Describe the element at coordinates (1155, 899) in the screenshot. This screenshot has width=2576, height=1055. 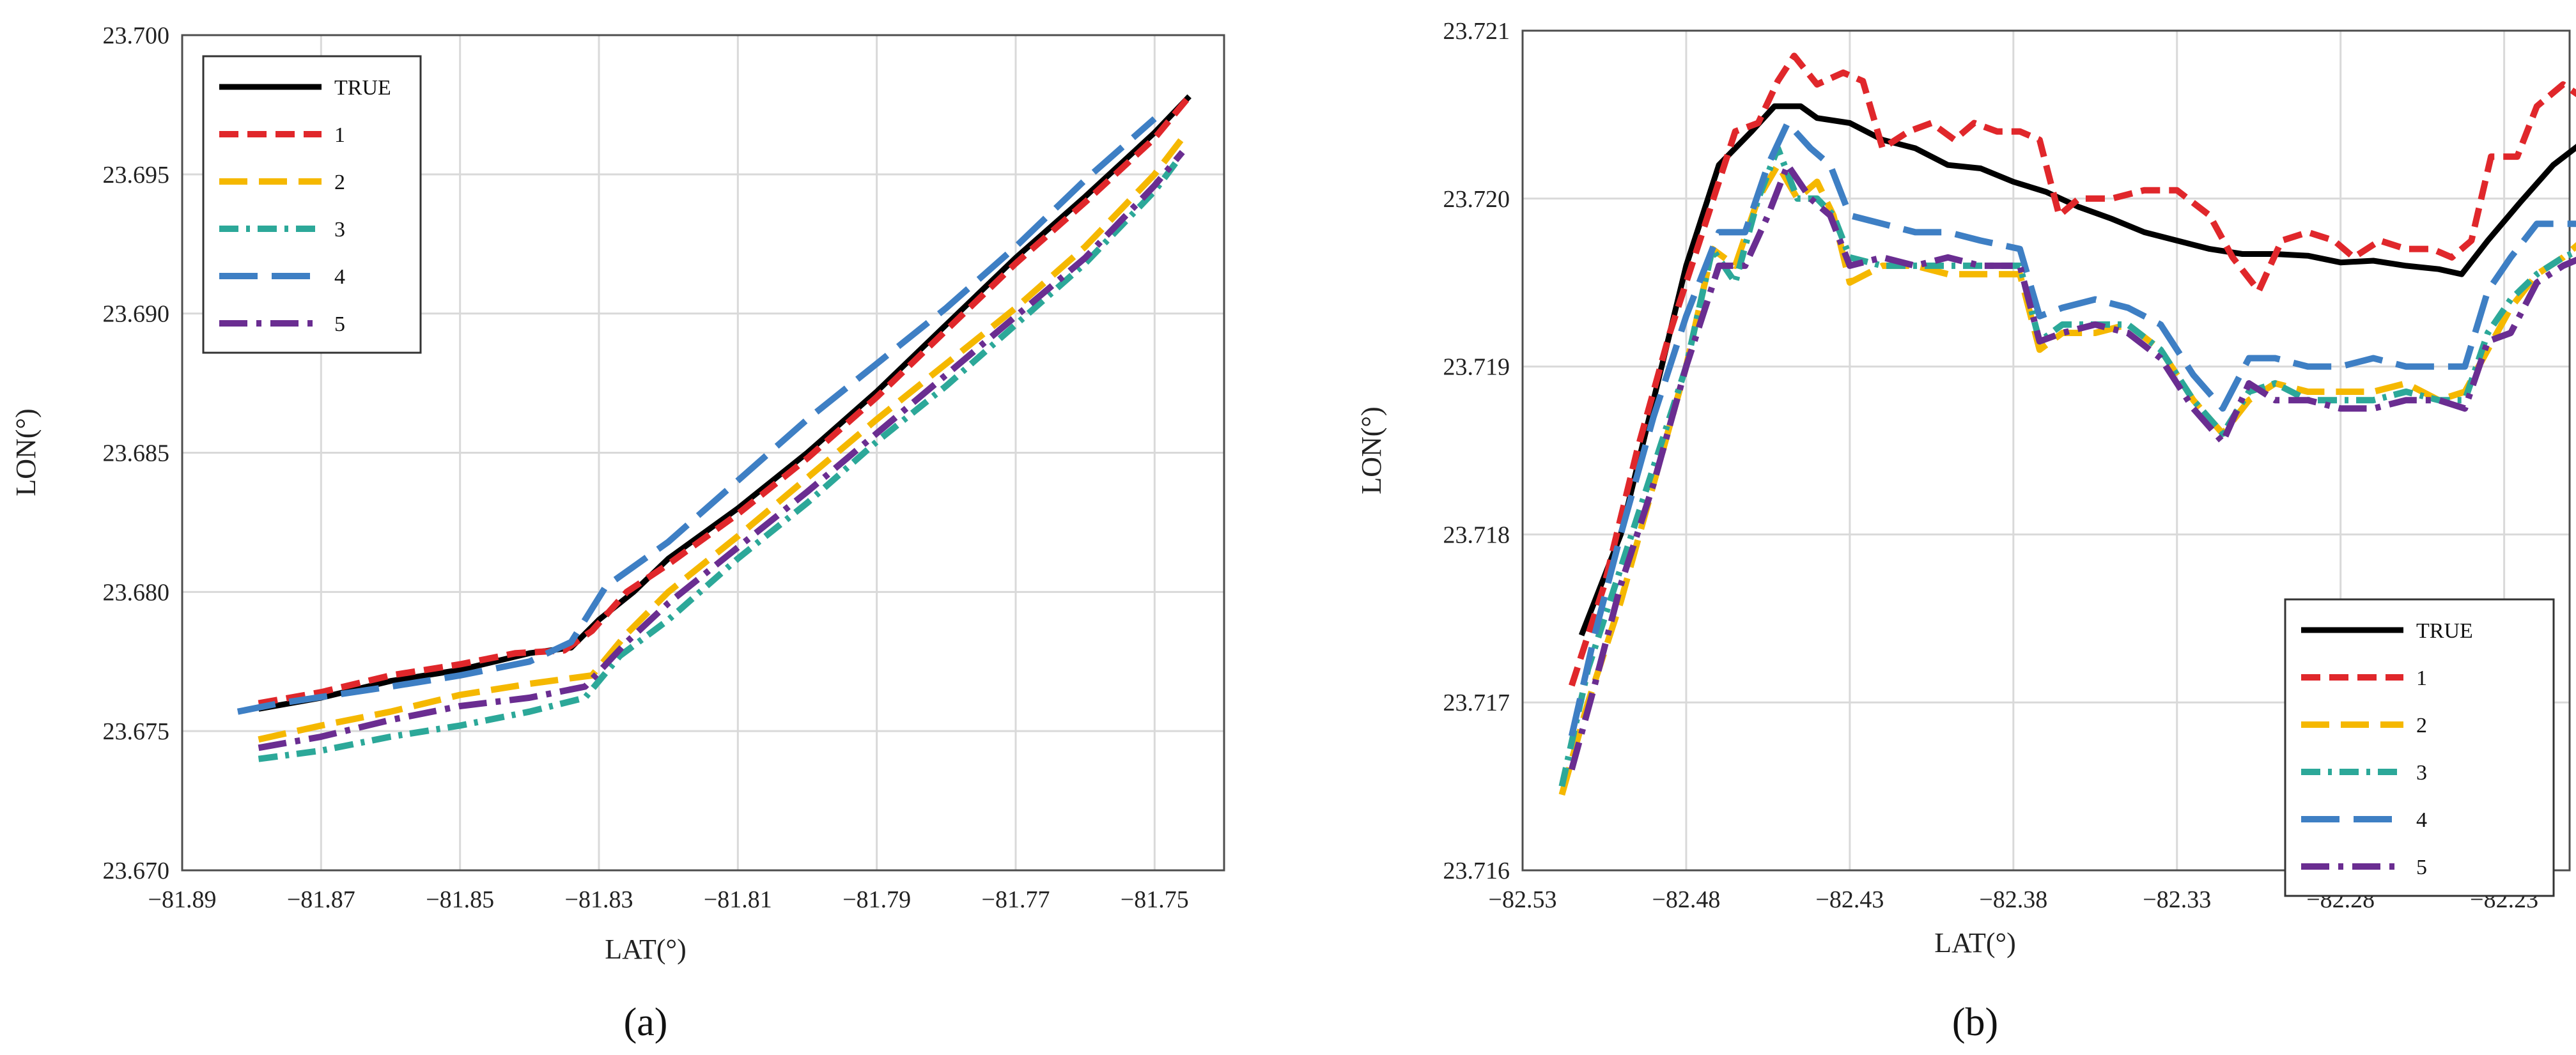
I see `x-tick-label: −81.75` at that location.